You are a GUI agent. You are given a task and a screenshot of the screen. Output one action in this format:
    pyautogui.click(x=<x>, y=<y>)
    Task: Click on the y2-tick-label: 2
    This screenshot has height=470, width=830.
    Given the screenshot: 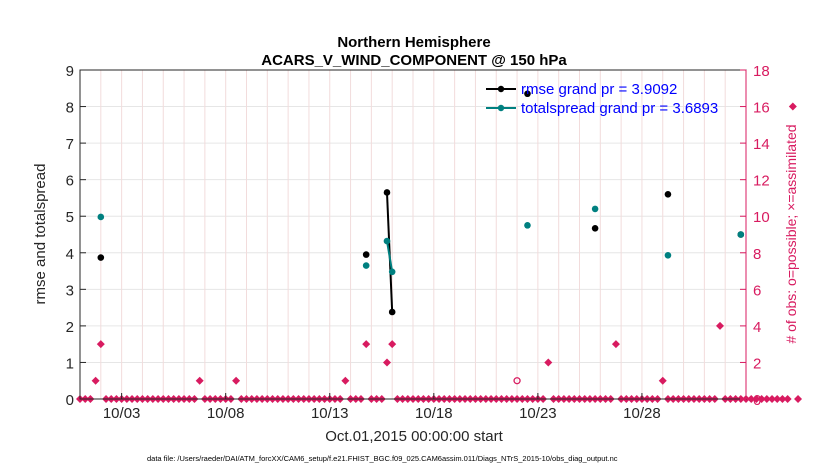 What is the action you would take?
    pyautogui.click(x=757, y=363)
    